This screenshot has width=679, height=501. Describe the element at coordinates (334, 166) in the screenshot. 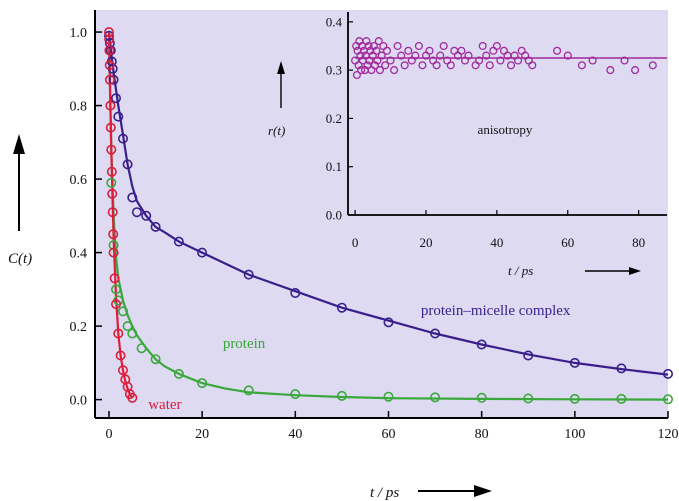

I see `inset-y-tick-label: 0.1` at that location.